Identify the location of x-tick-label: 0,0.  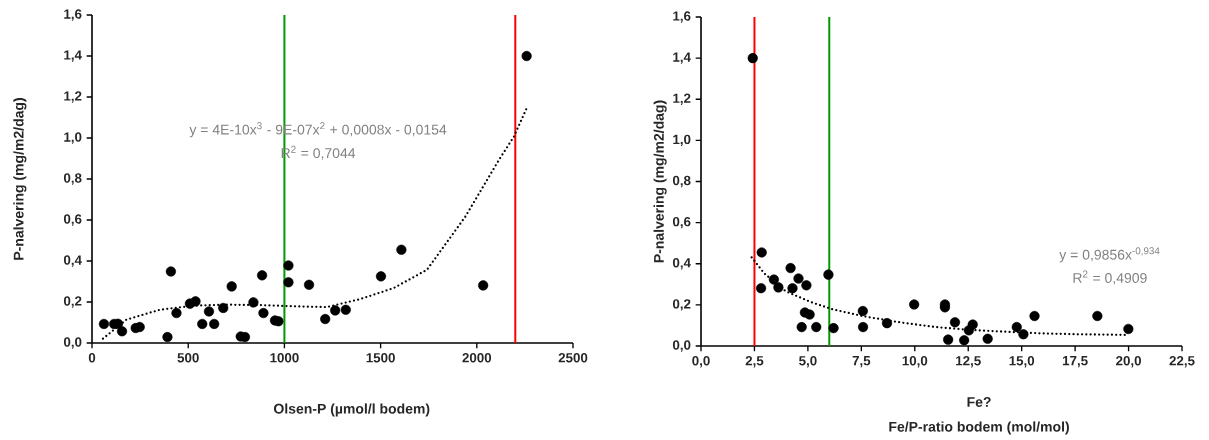
(701, 362).